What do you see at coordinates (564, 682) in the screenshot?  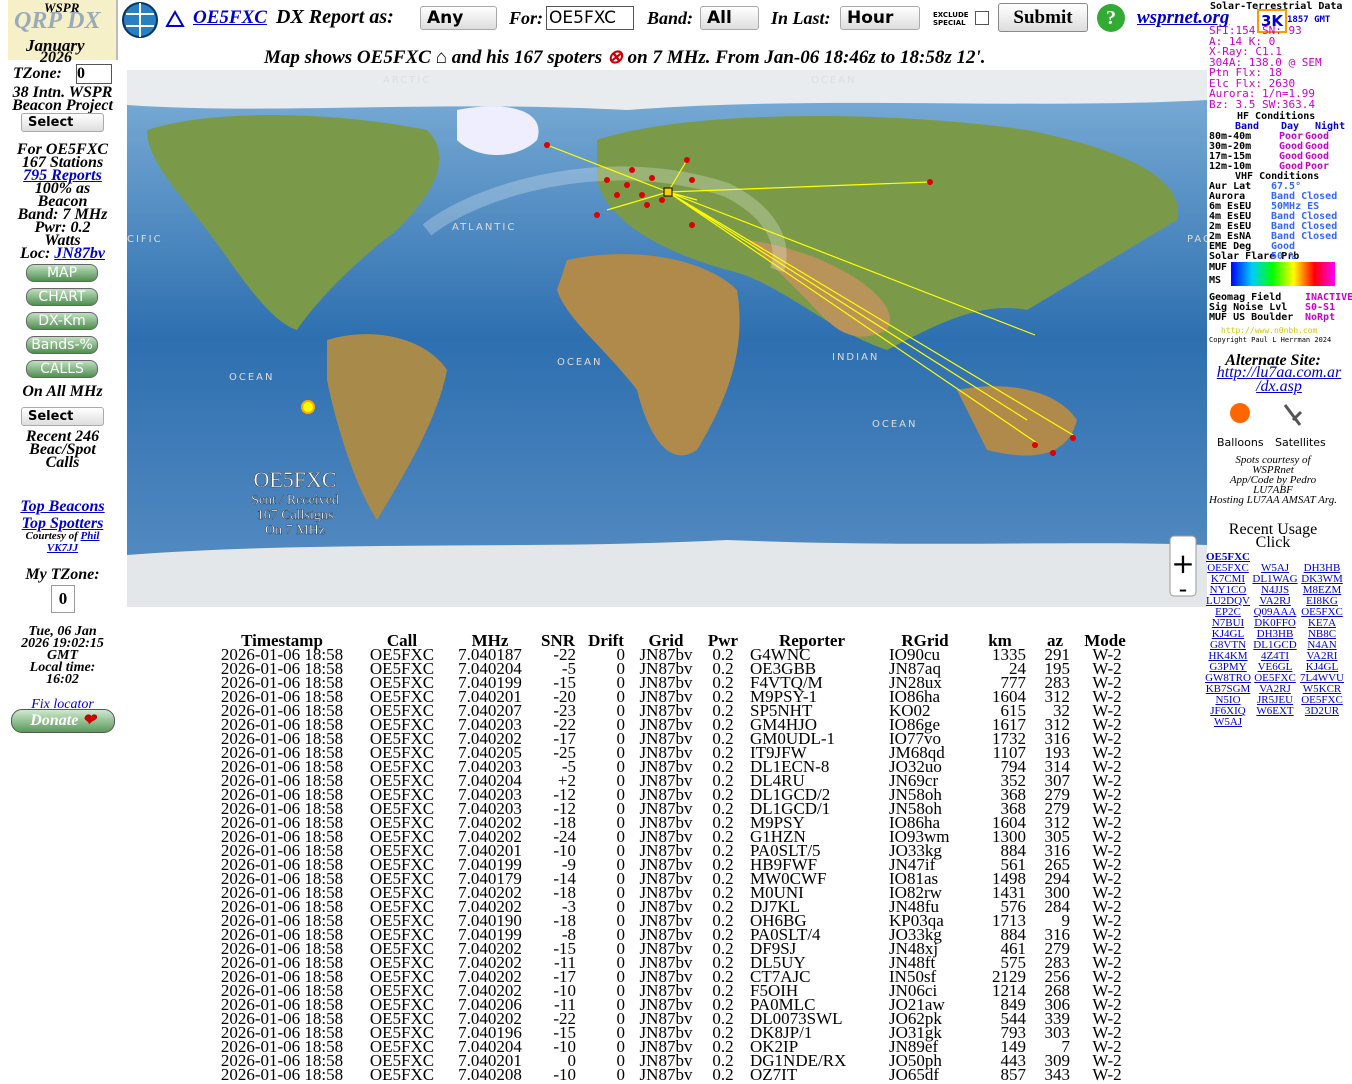 I see `table-cell: -15` at bounding box center [564, 682].